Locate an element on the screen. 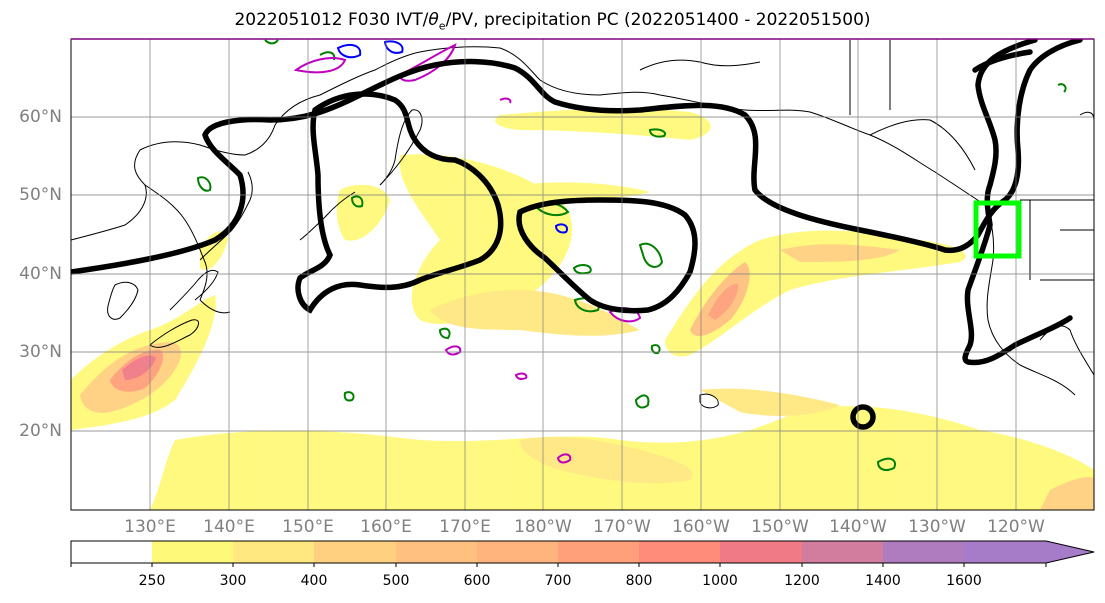 This screenshot has height=603, width=1105. lon-label-150w: 150°W is located at coordinates (780, 527).